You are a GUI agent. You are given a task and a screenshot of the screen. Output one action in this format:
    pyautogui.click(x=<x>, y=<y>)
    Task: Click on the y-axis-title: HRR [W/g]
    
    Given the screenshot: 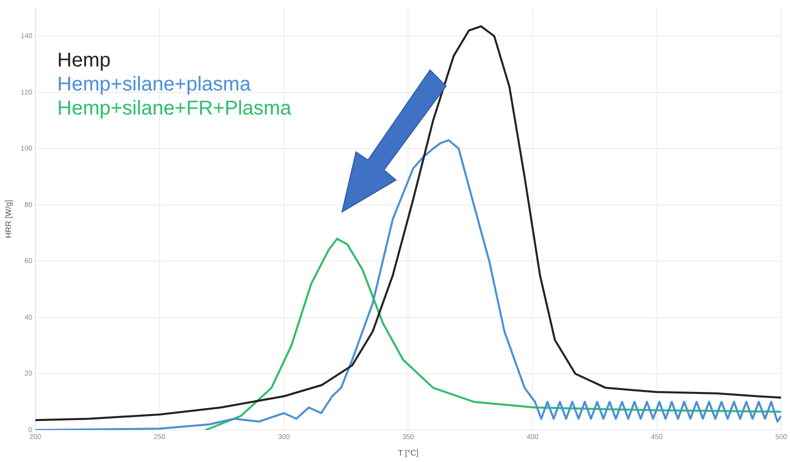 What is the action you would take?
    pyautogui.click(x=9, y=219)
    